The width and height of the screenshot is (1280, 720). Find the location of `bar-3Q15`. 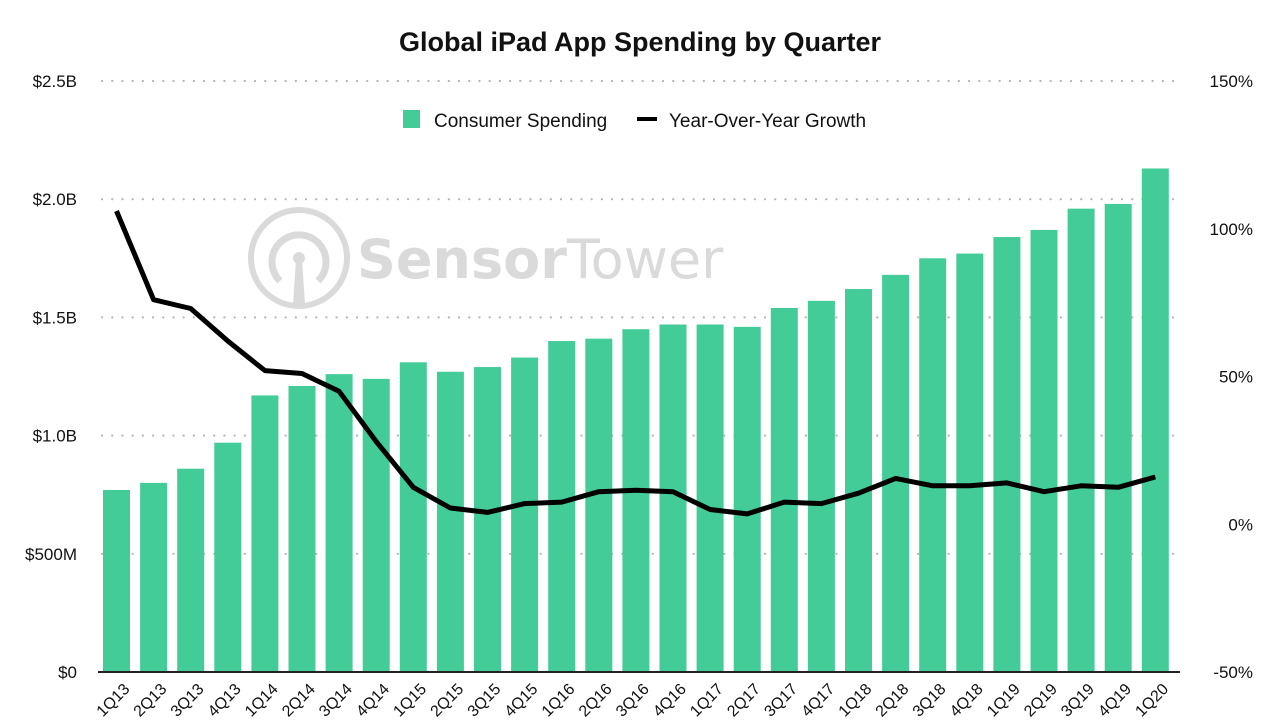

bar-3Q15 is located at coordinates (487, 519).